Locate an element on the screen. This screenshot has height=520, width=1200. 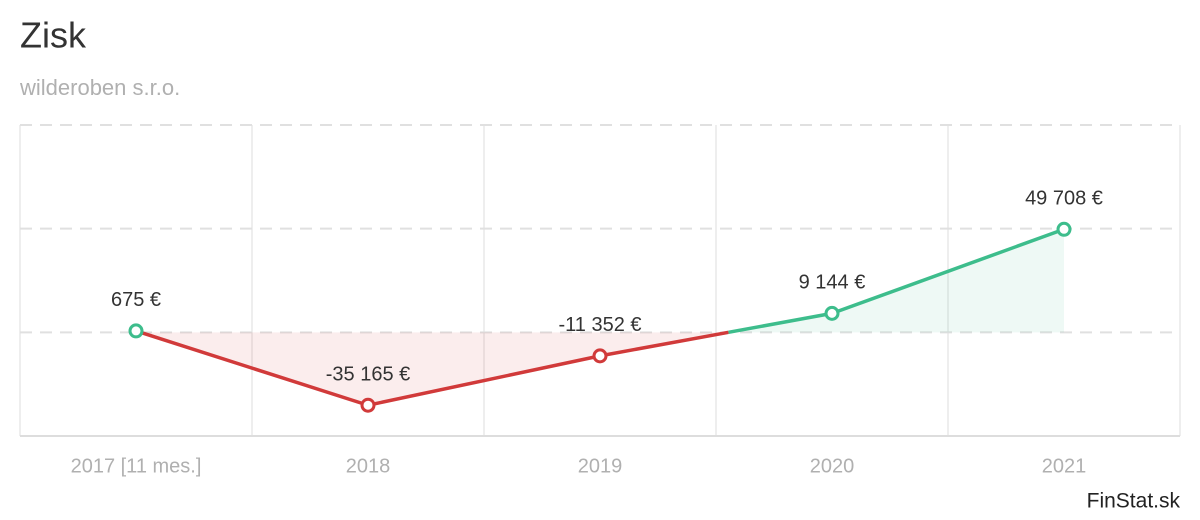
x-tick-label: 2020 is located at coordinates (832, 466).